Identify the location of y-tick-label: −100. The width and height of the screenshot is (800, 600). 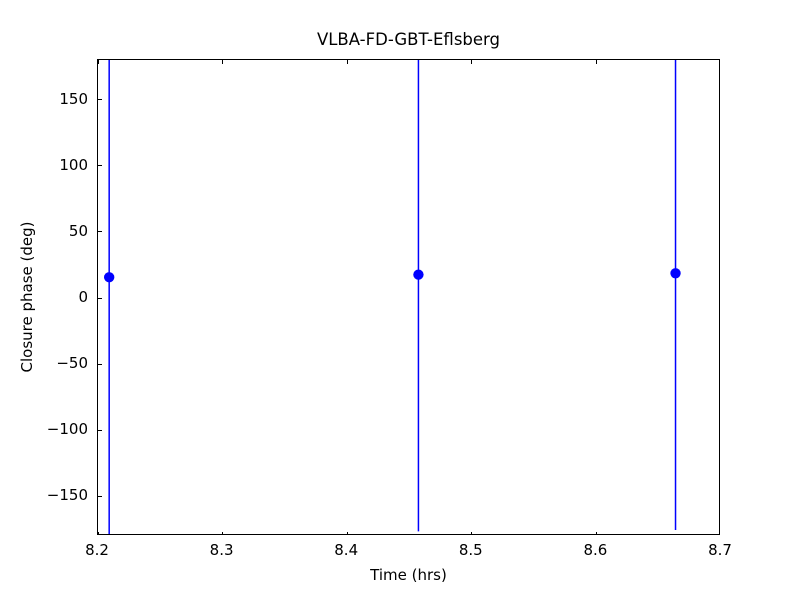
(67, 429).